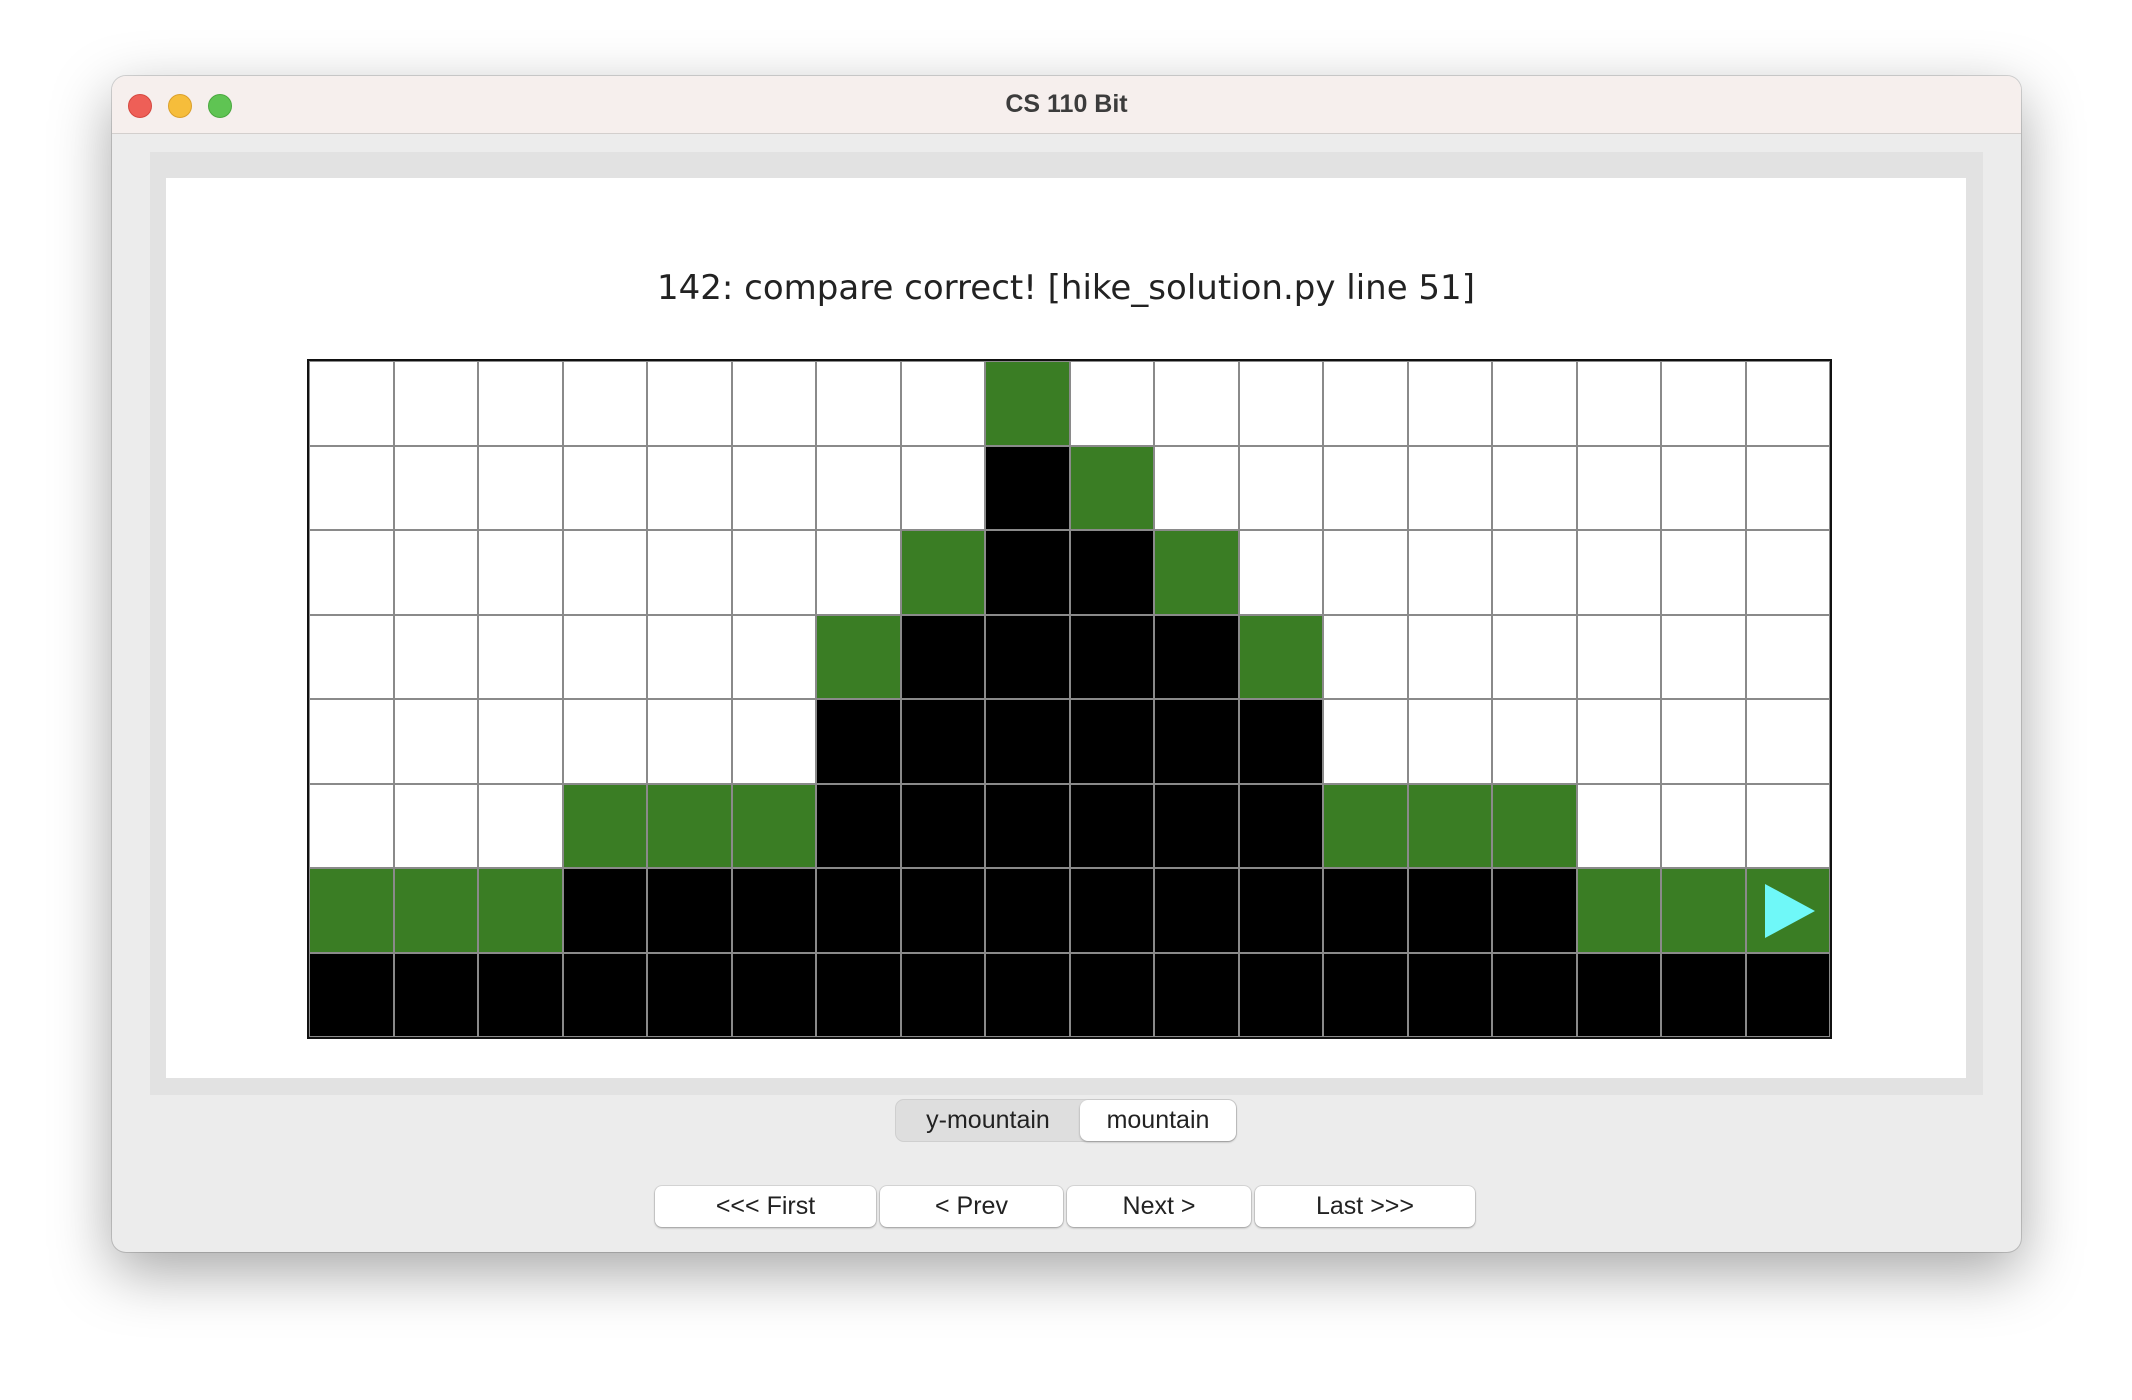 Image resolution: width=2132 pixels, height=1400 pixels. I want to click on close-button, so click(140, 106).